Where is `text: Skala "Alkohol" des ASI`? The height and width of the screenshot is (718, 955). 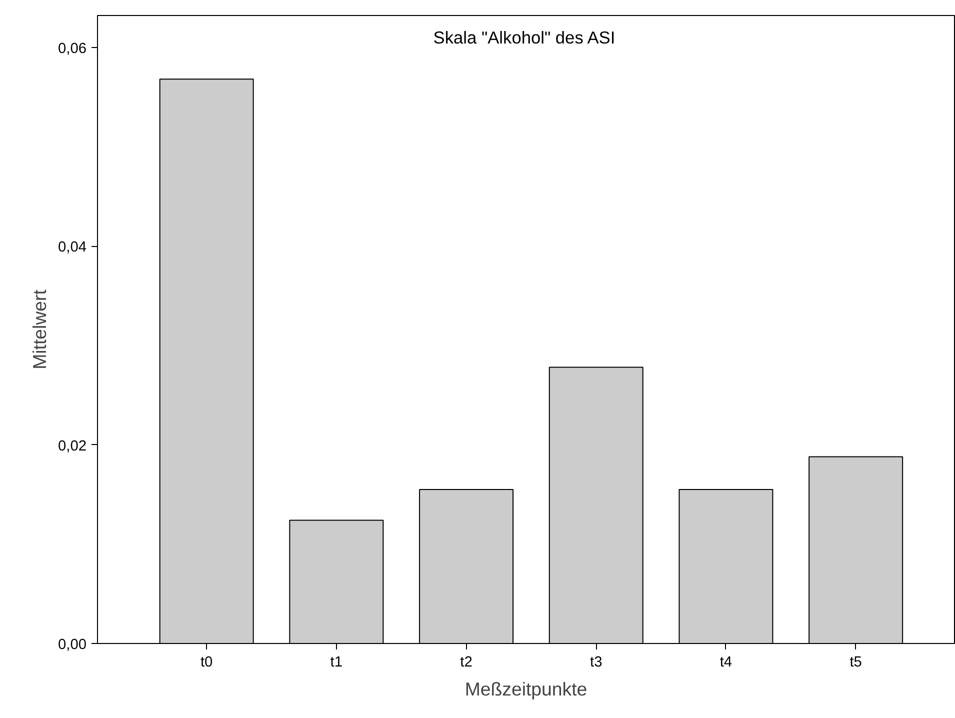
text: Skala "Alkohol" des ASI is located at coordinates (524, 37).